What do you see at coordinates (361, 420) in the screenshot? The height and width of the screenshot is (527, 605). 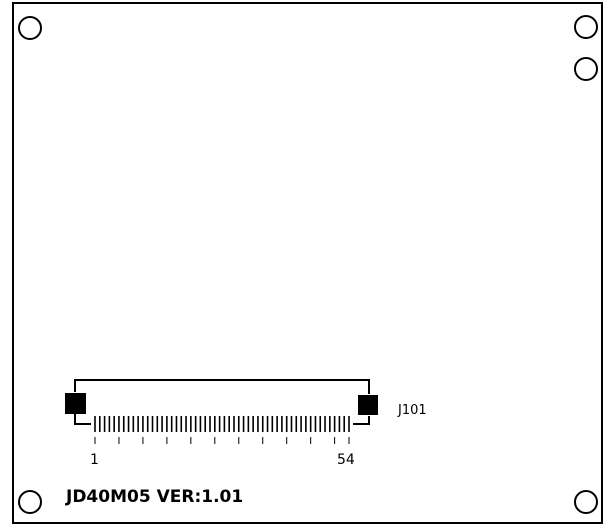 I see `connector-right-bracket` at bounding box center [361, 420].